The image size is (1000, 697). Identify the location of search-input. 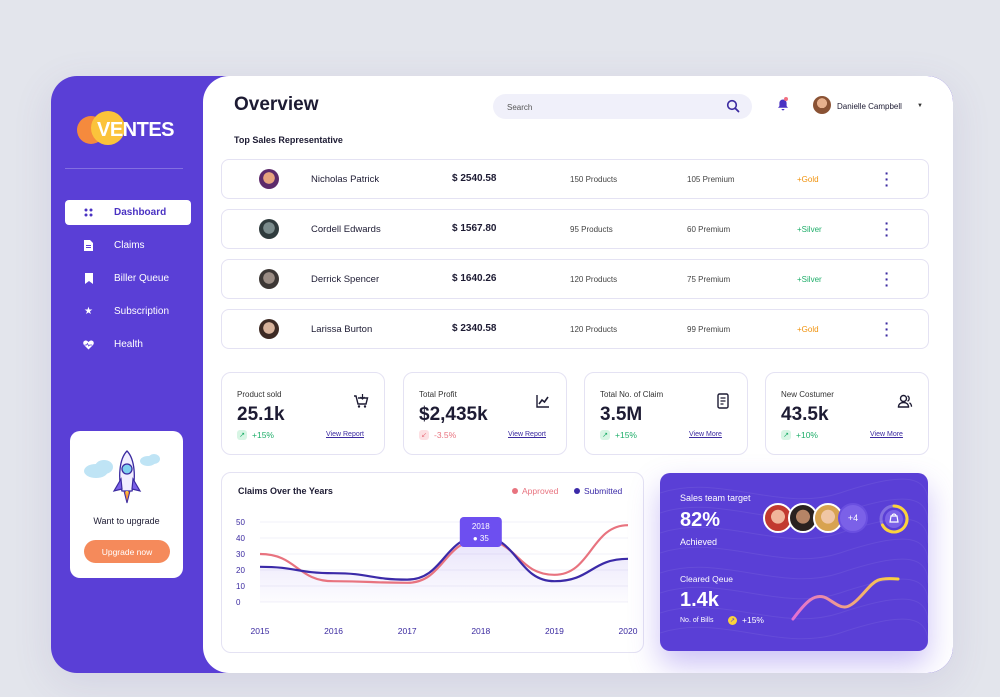
(607, 107).